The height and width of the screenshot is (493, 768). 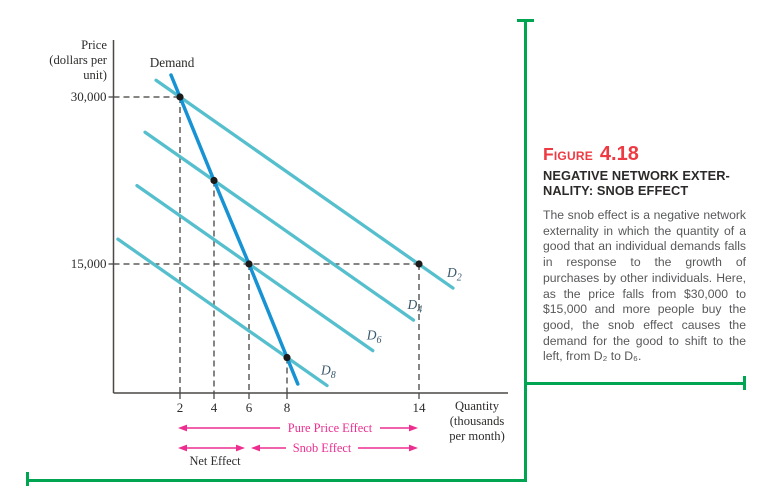 I want to click on x-tick-label: 14, so click(x=420, y=407).